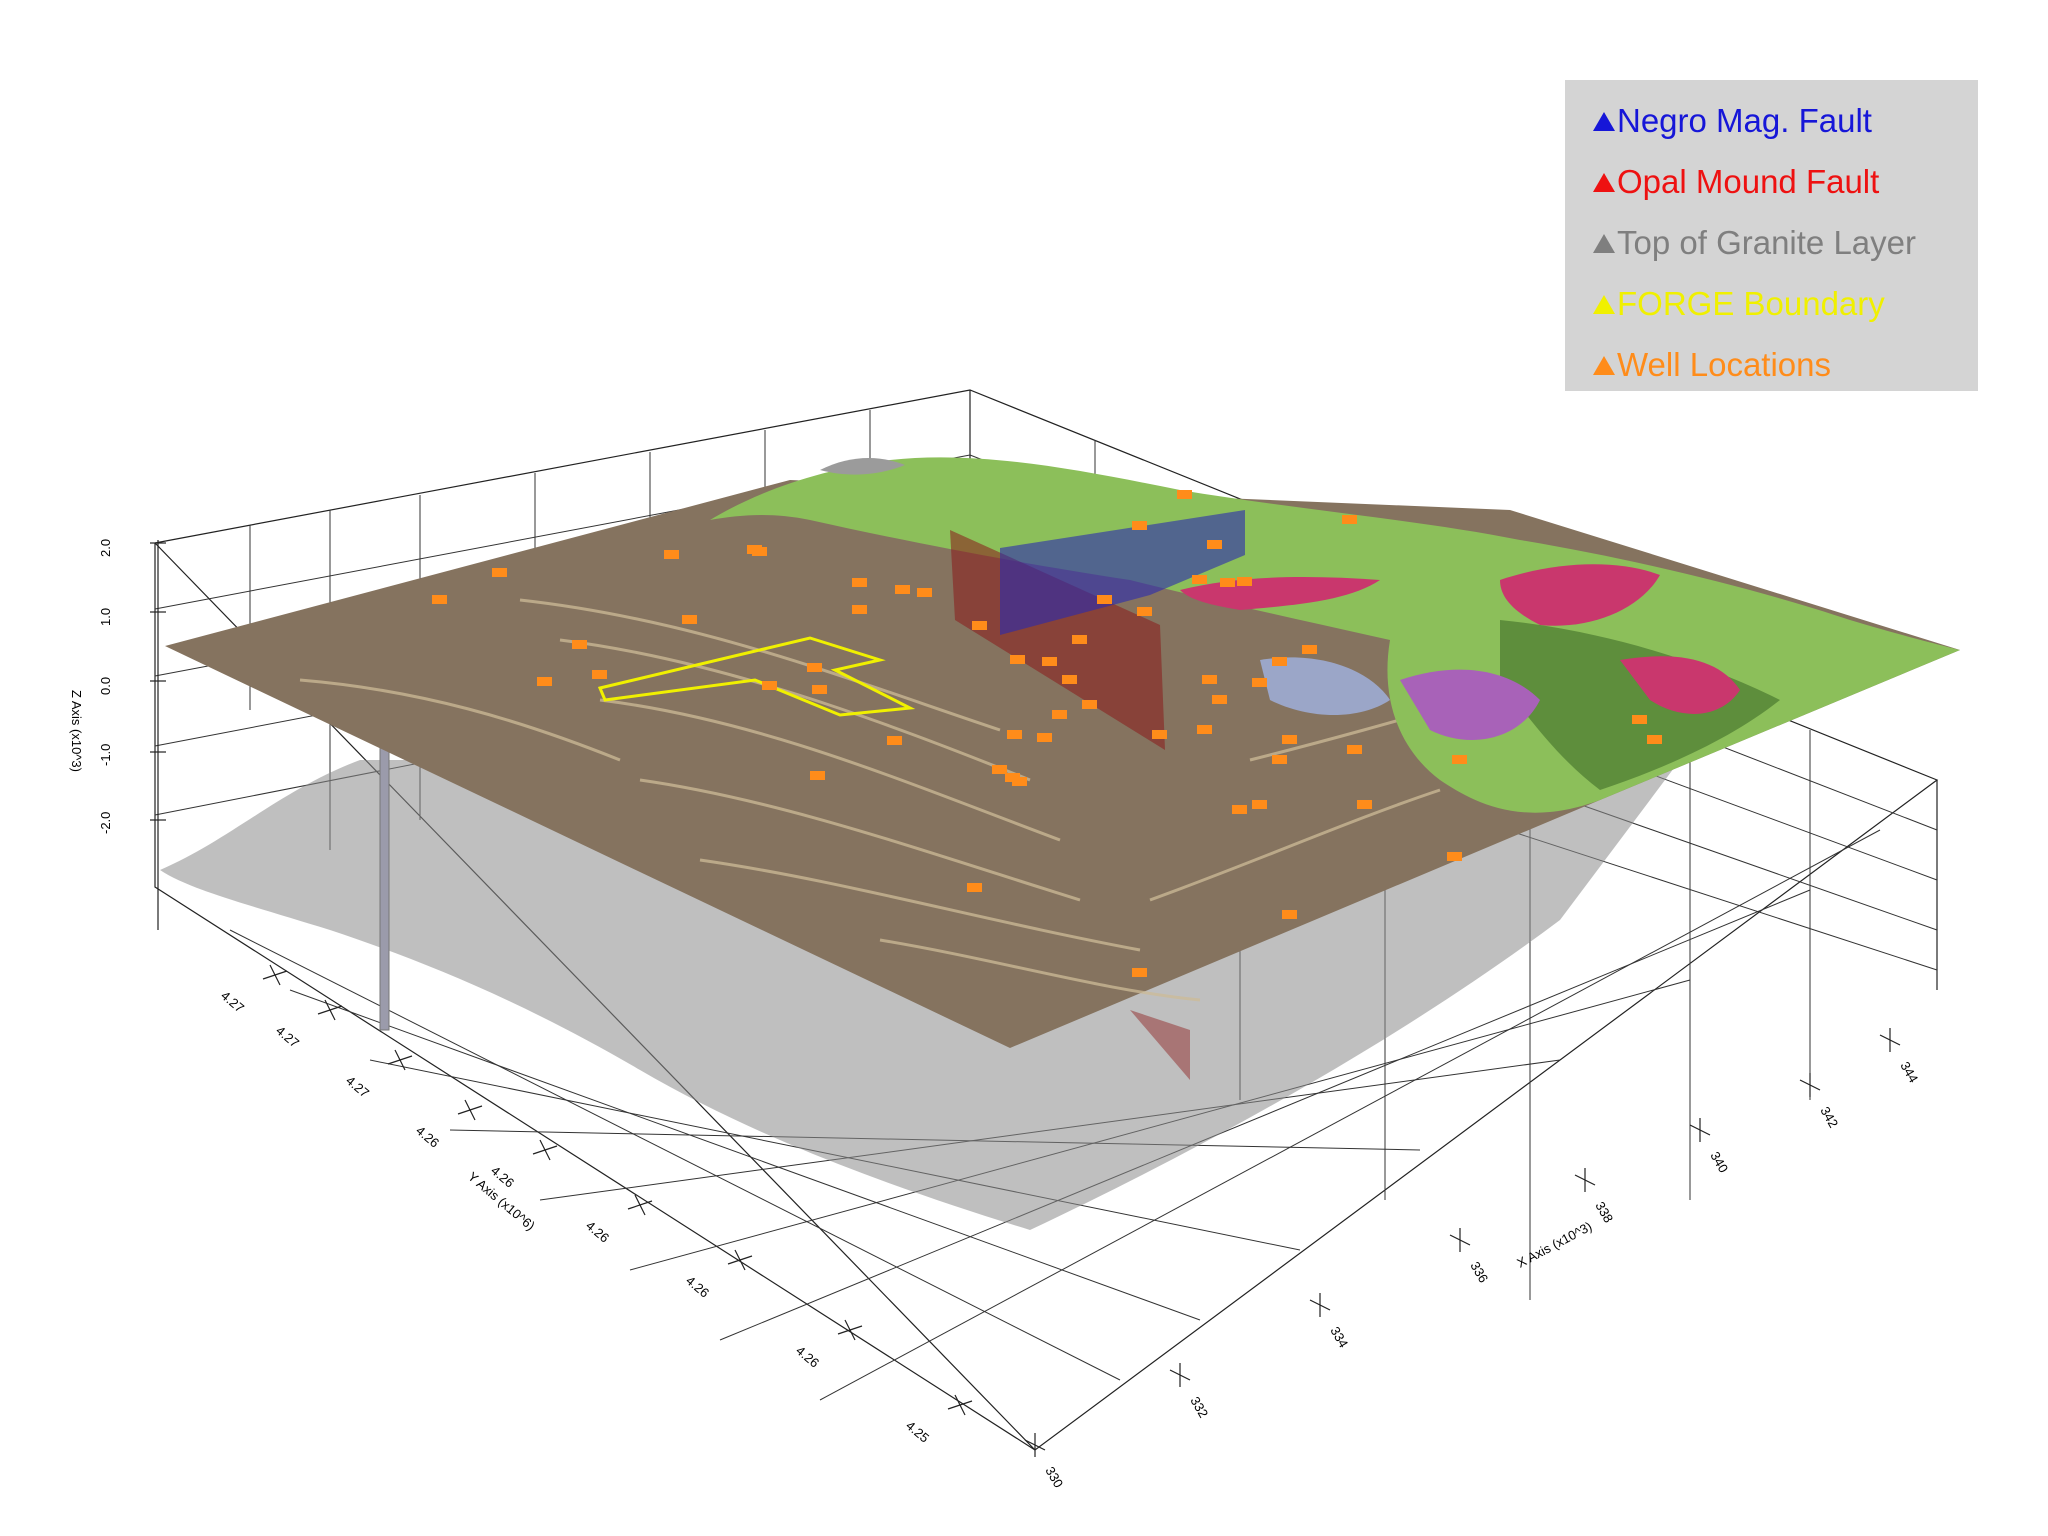 Image resolution: width=2048 pixels, height=1536 pixels. I want to click on legend-label: Top of Granite Layer, so click(1766, 242).